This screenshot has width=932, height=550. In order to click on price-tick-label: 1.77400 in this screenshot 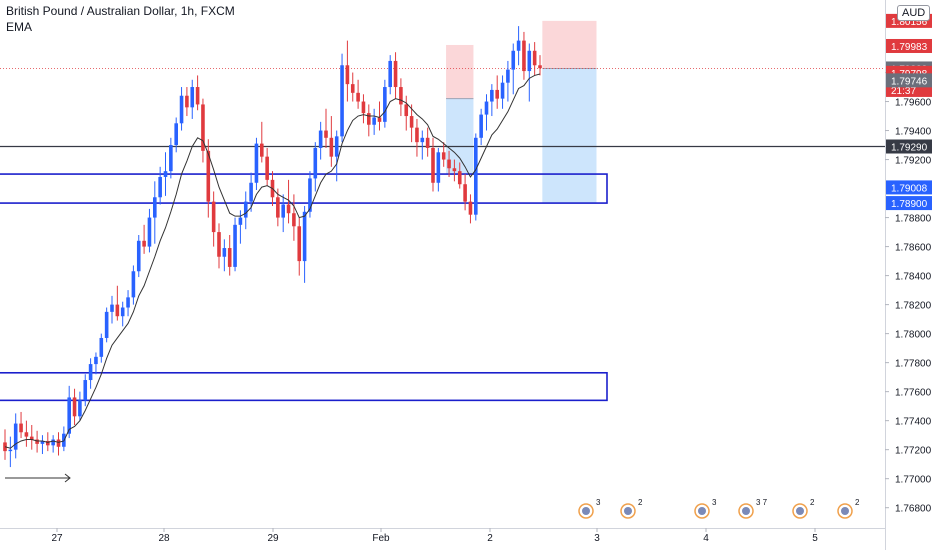, I will do `click(913, 422)`.